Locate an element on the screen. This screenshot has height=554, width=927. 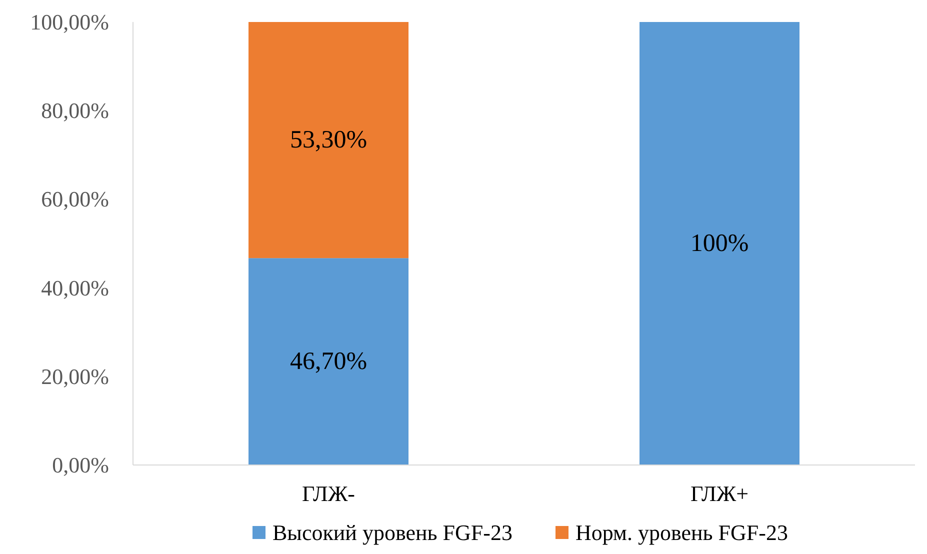
data-label: 46,70% is located at coordinates (329, 362).